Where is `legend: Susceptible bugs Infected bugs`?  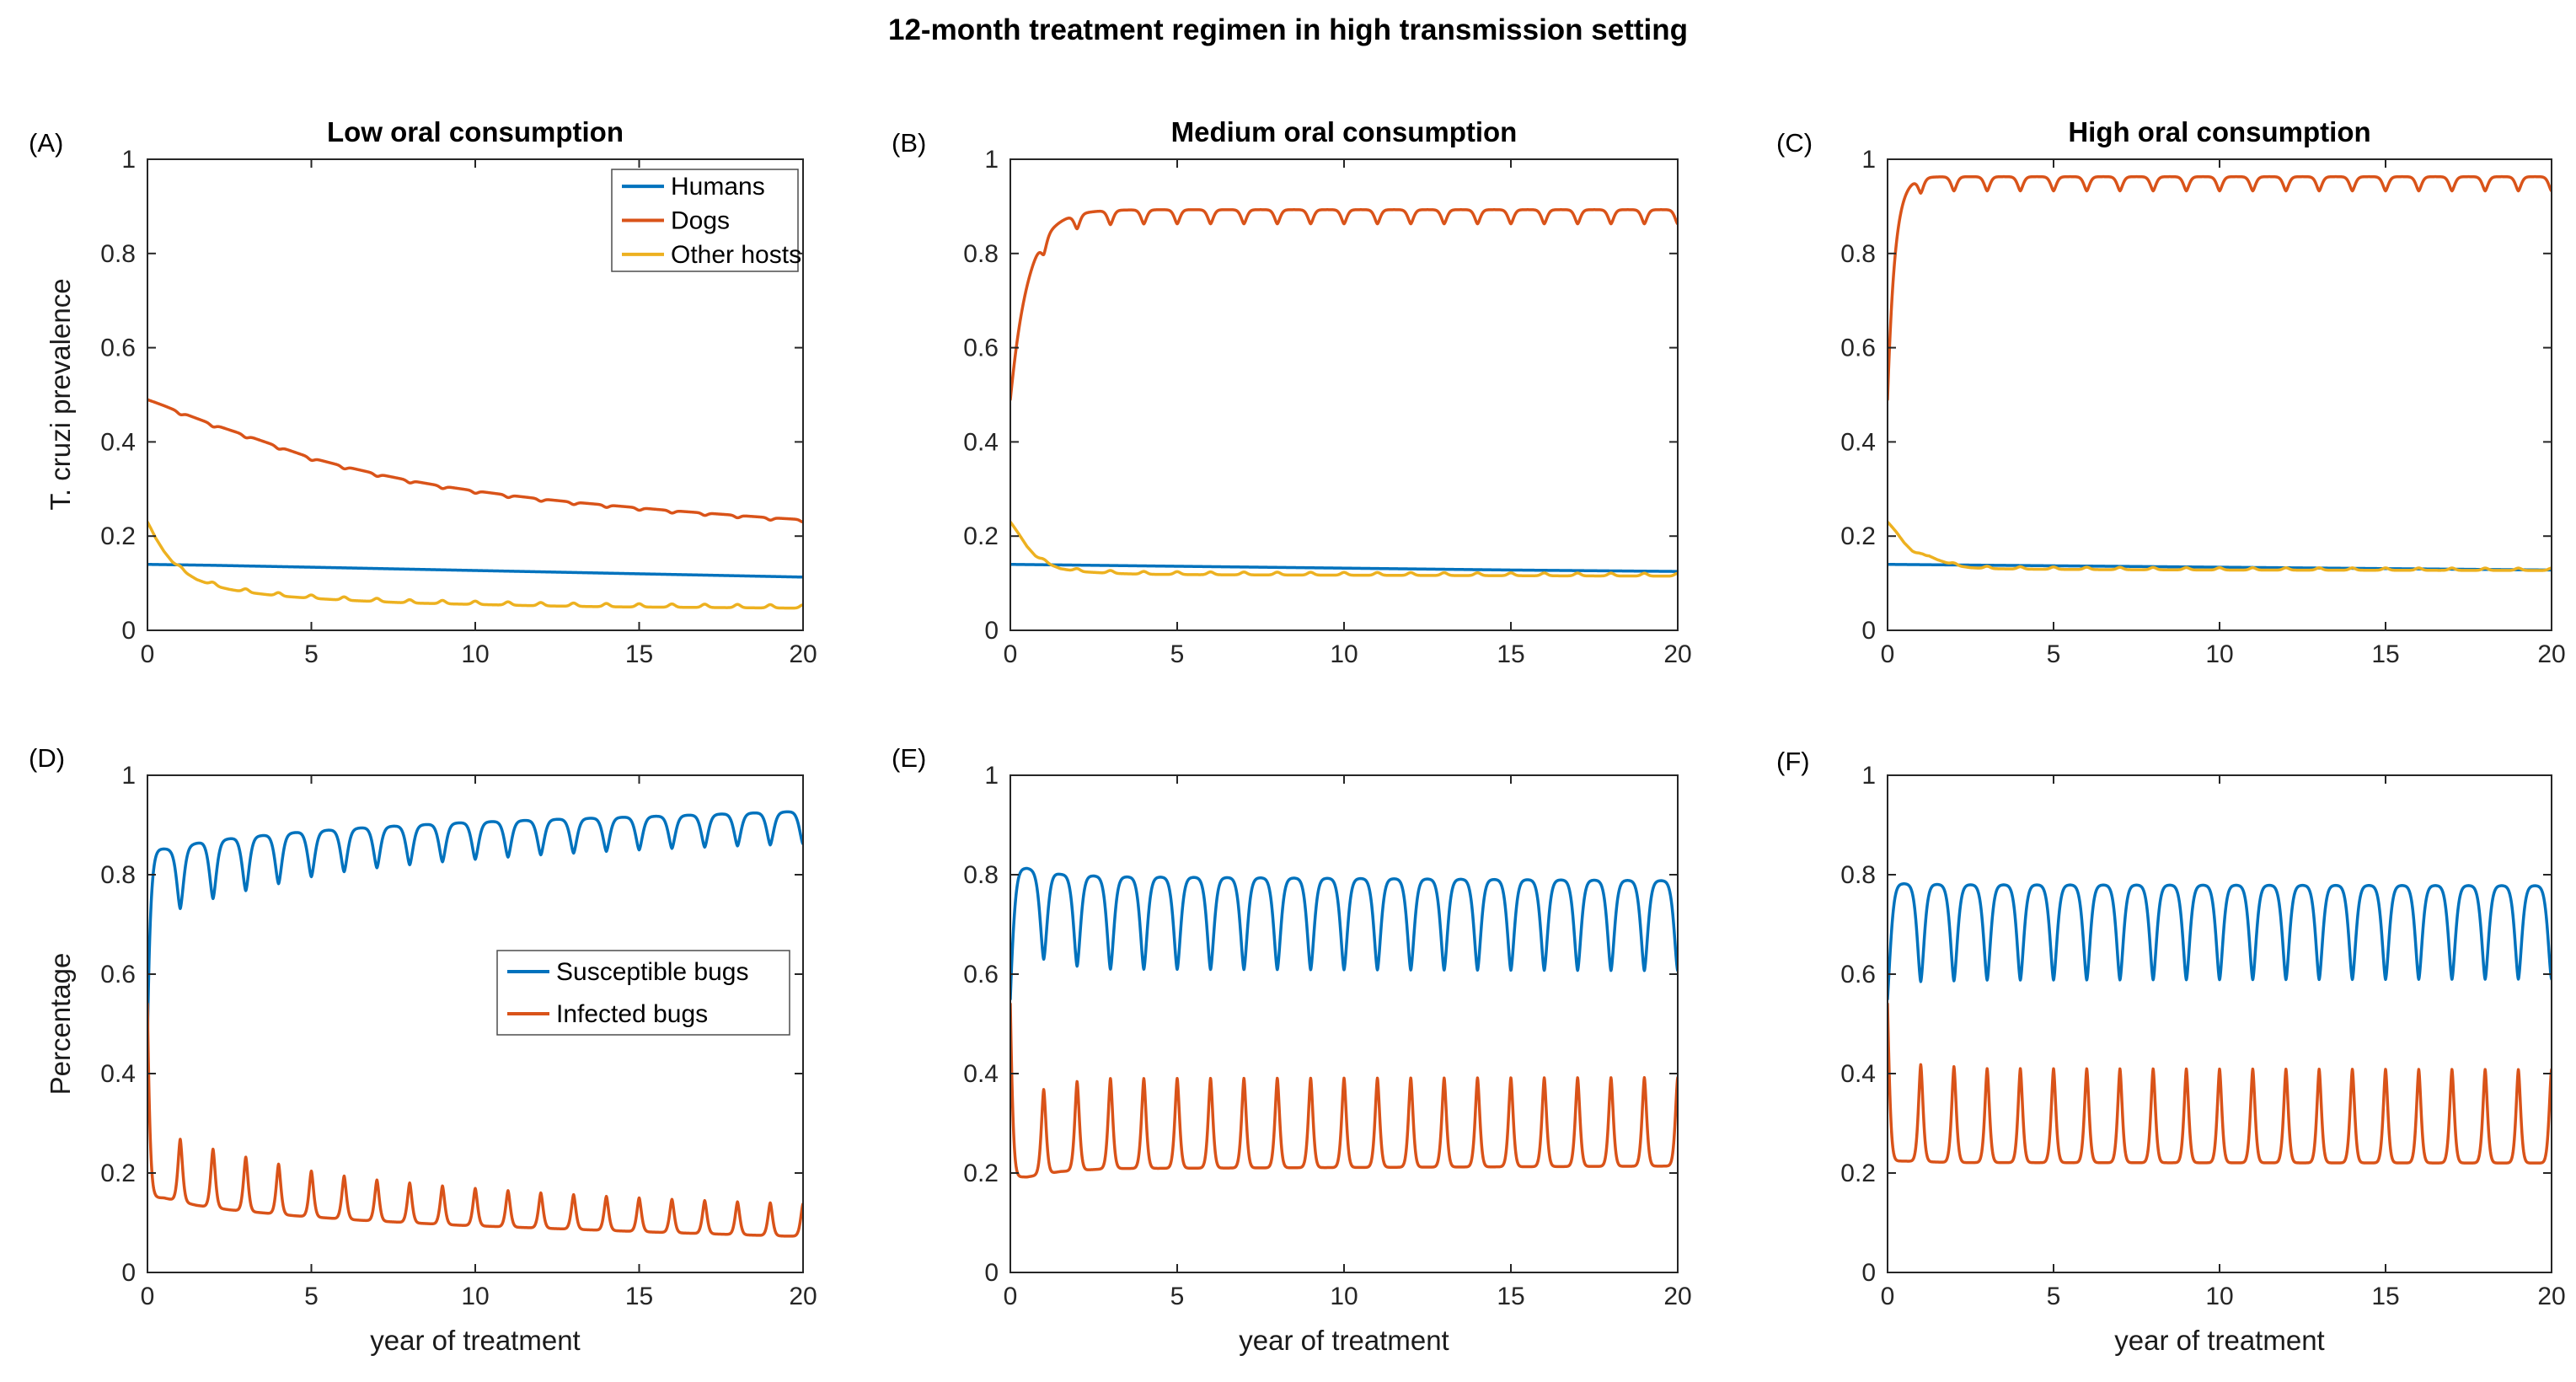
legend: Susceptible bugs Infected bugs is located at coordinates (643, 993).